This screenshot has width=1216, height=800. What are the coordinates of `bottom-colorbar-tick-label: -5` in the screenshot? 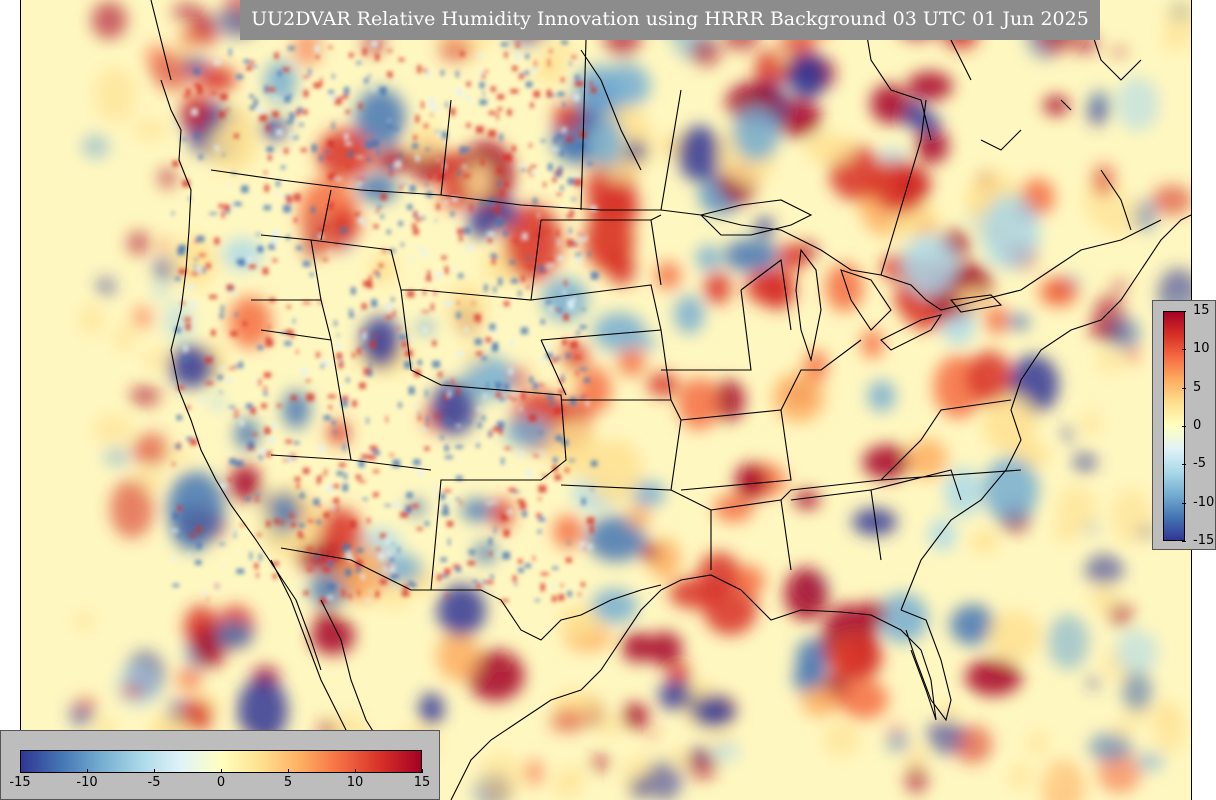 It's located at (154, 782).